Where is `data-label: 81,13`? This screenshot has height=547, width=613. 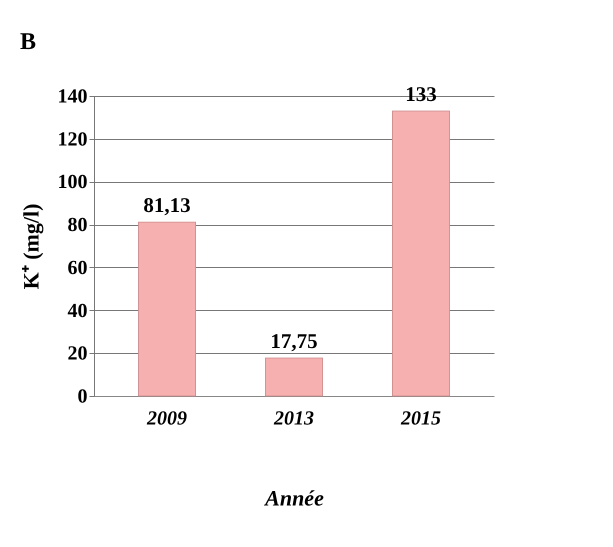
data-label: 81,13 is located at coordinates (167, 205).